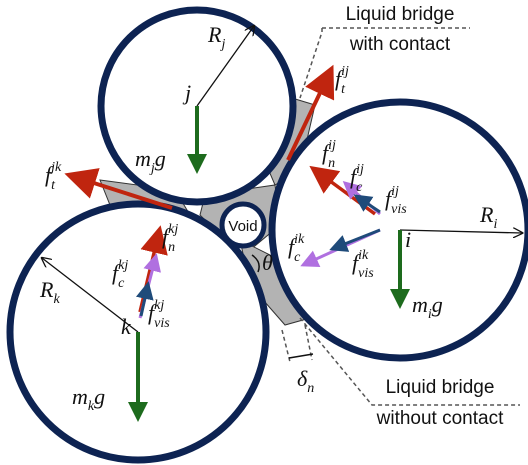 This screenshot has height=465, width=528. I want to click on math-label: fij c, so click(357, 178).